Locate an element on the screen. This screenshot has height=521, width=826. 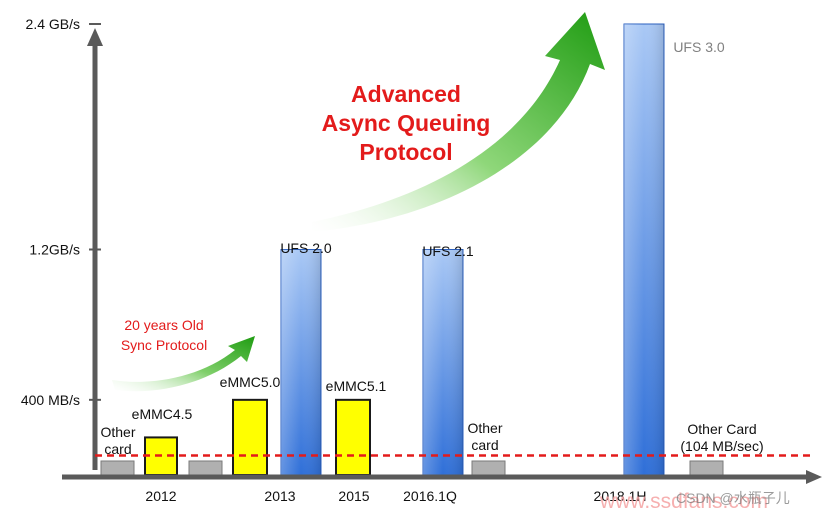
bar-label: eMMC4.5 is located at coordinates (162, 414).